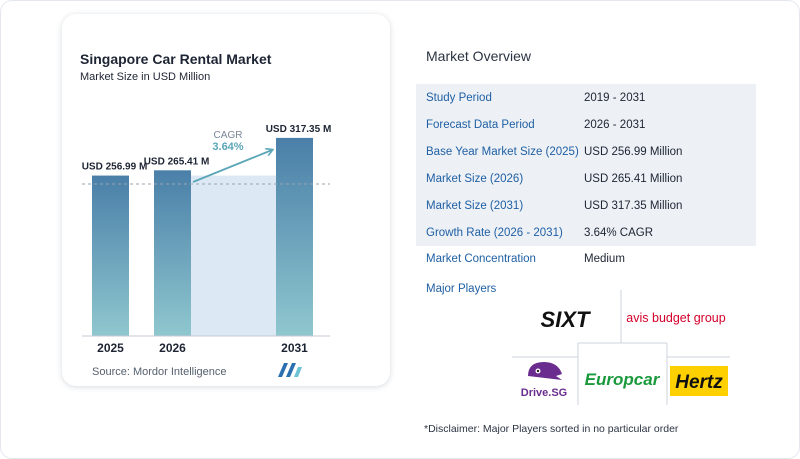  I want to click on bar-2031, so click(294, 236).